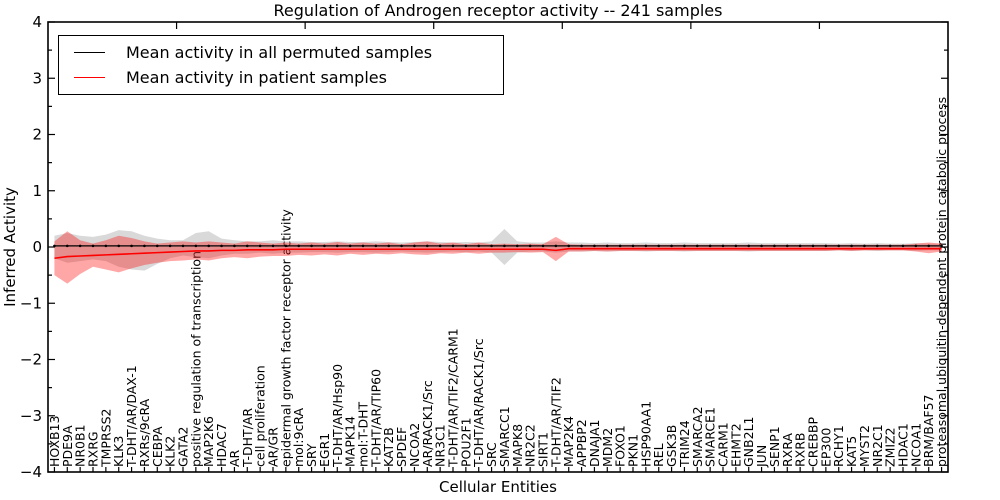 This screenshot has width=1000, height=500. Describe the element at coordinates (517, 445) in the screenshot. I see `x-tick-label: MAPK8` at that location.